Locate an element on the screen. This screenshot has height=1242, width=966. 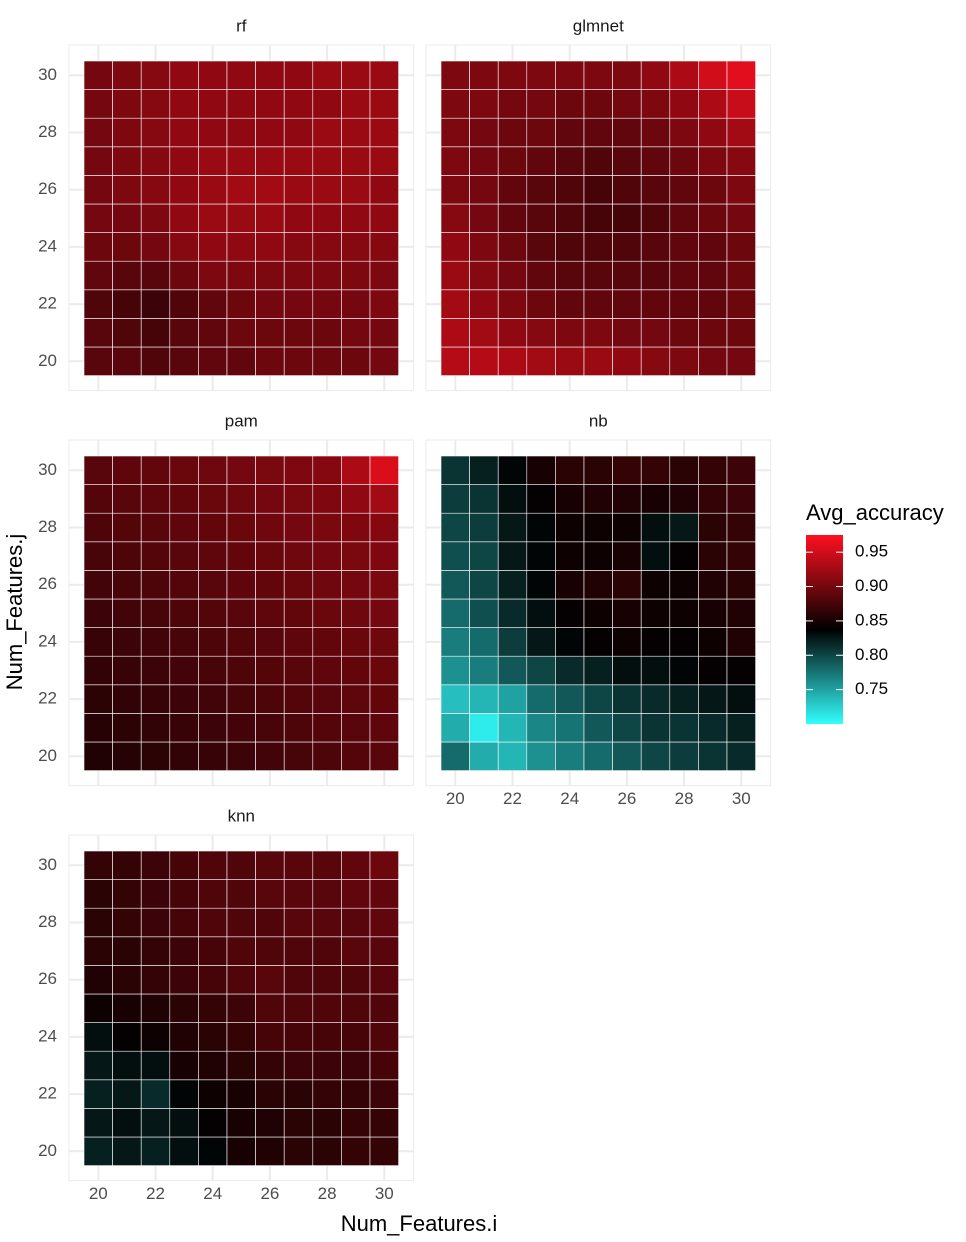
colorbar is located at coordinates (824, 629).